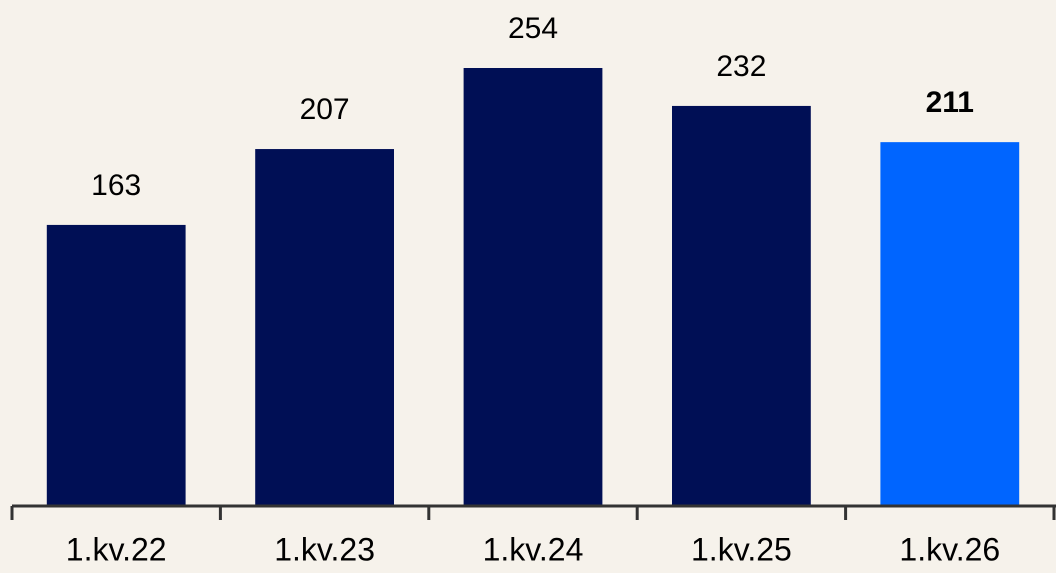 The width and height of the screenshot is (1056, 573). I want to click on value-label: 211, so click(950, 102).